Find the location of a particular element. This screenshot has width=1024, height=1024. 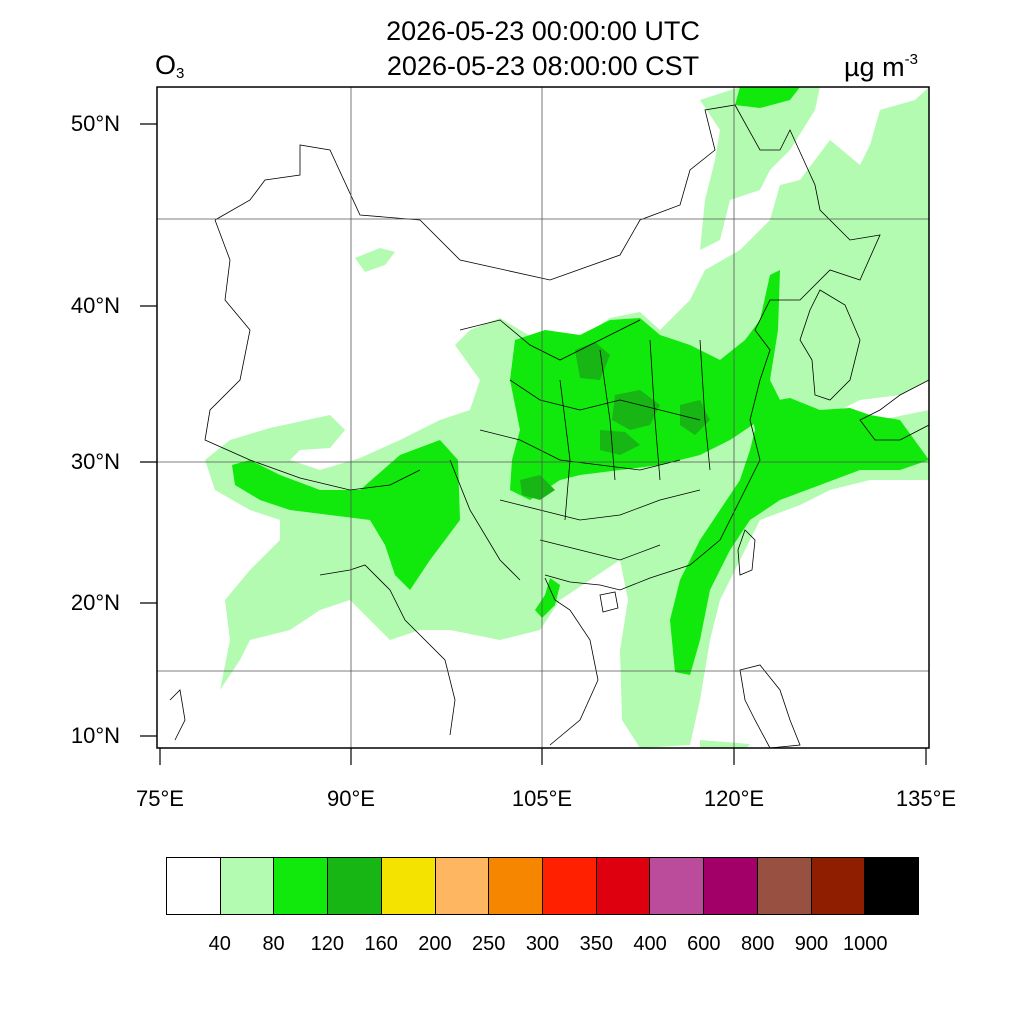

title-utc-time: 2026-05-23 00:00:00 UTC is located at coordinates (543, 31).